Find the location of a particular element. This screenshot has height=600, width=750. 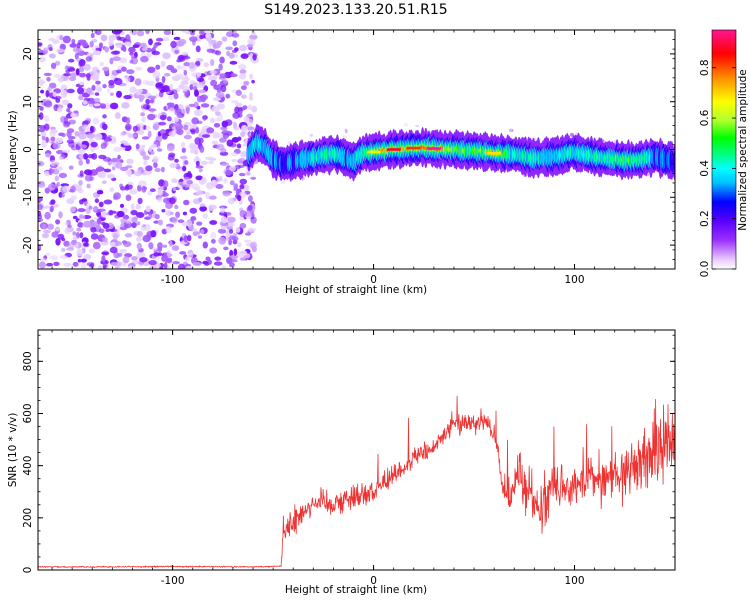

colorbar-tick-label: 0.8 is located at coordinates (705, 67).